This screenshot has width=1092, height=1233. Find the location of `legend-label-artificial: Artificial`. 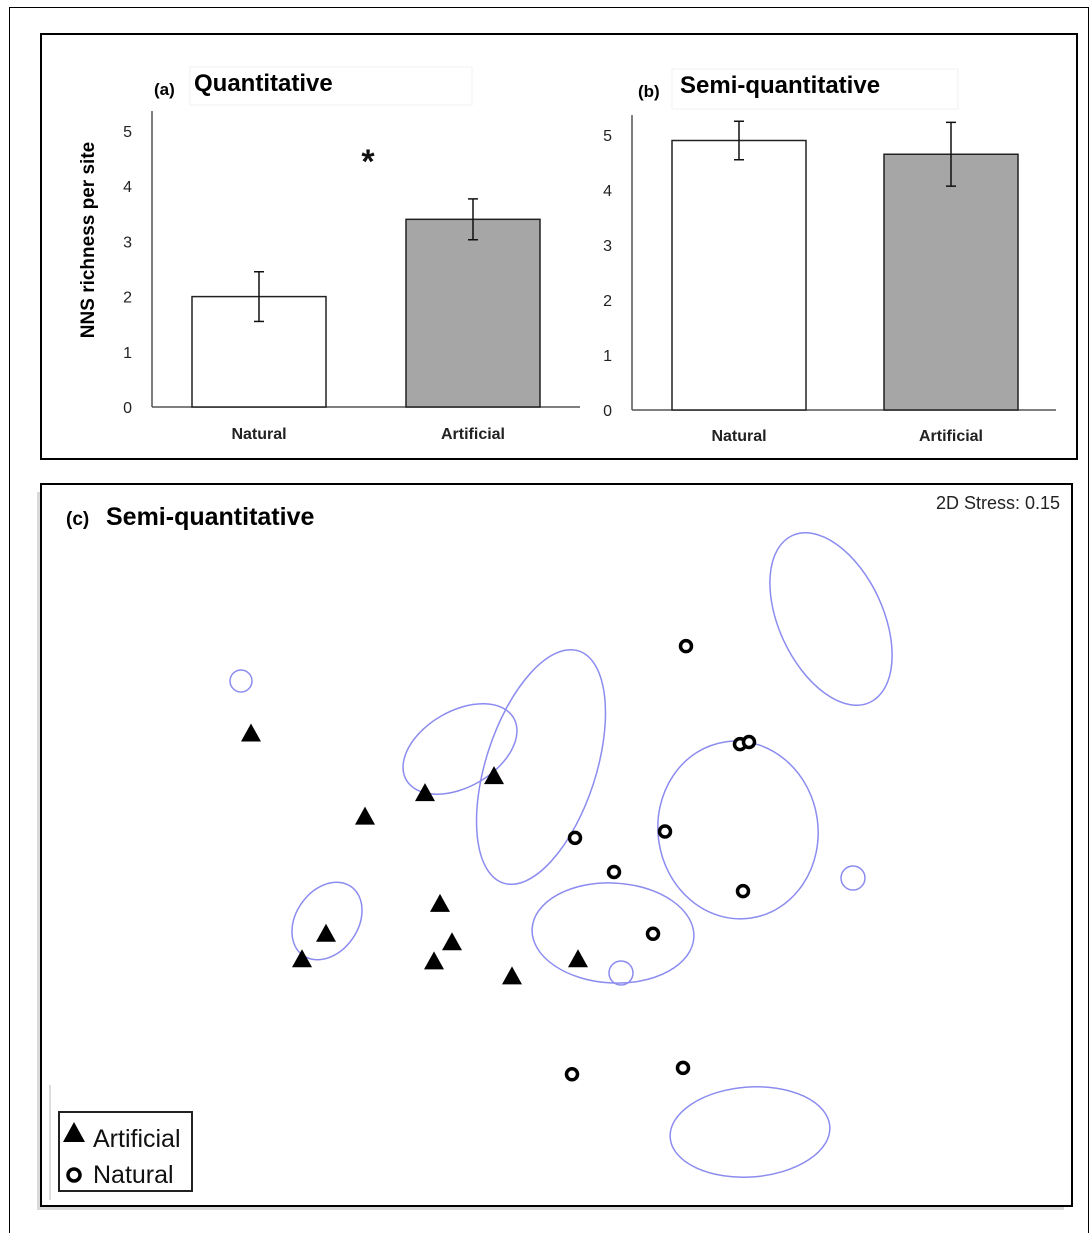

legend-label-artificial: Artificial is located at coordinates (137, 1139).